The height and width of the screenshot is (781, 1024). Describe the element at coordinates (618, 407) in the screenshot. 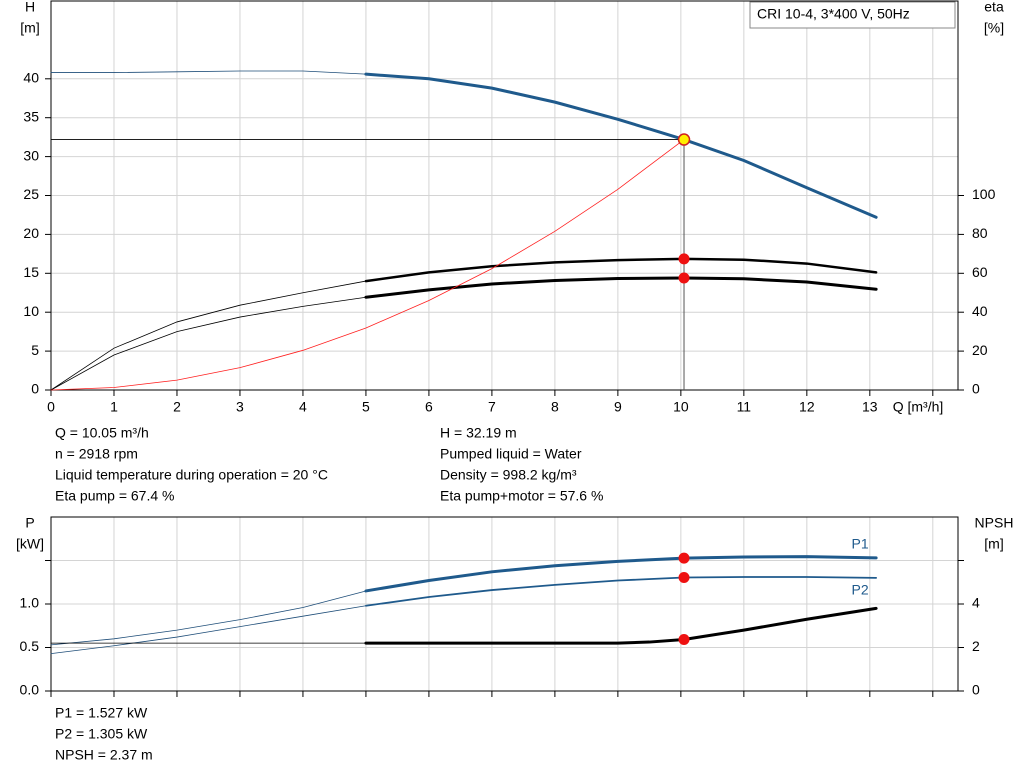

I see `x-tick-label: 9` at that location.